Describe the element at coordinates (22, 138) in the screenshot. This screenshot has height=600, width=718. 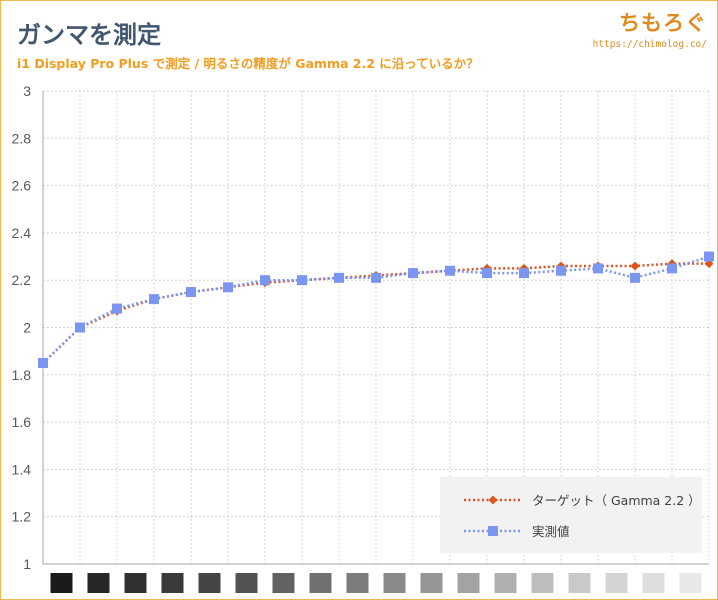
I see `y-tick-label: 2.8` at that location.